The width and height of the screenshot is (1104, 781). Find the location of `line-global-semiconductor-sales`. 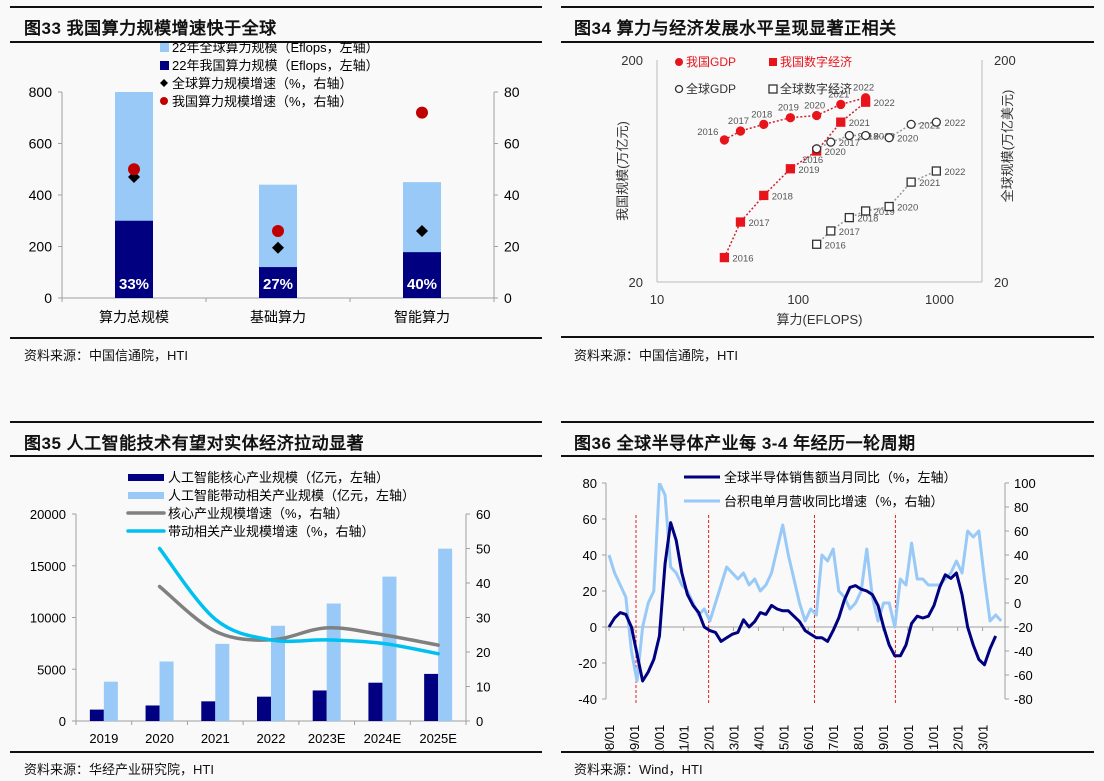

line-global-semiconductor-sales is located at coordinates (802, 602).